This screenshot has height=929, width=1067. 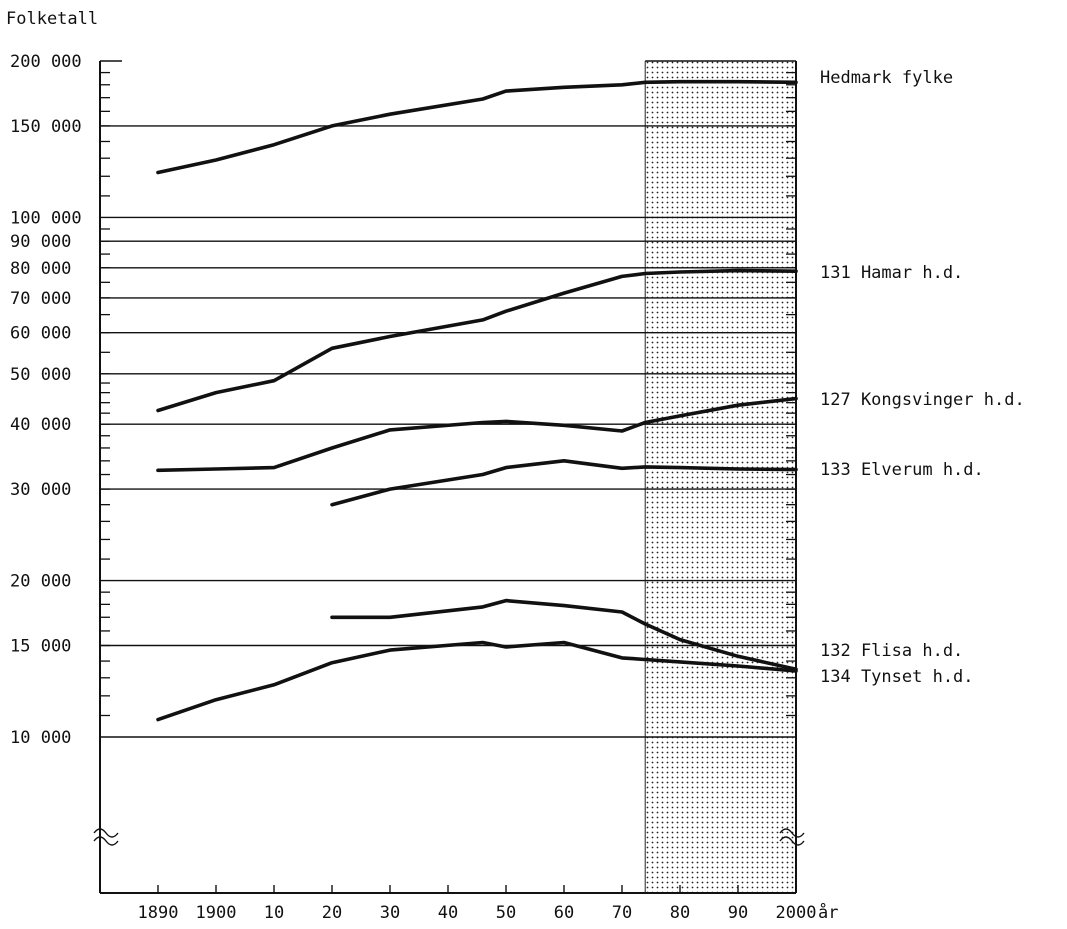 I want to click on x-tick-label: 90, so click(x=738, y=913).